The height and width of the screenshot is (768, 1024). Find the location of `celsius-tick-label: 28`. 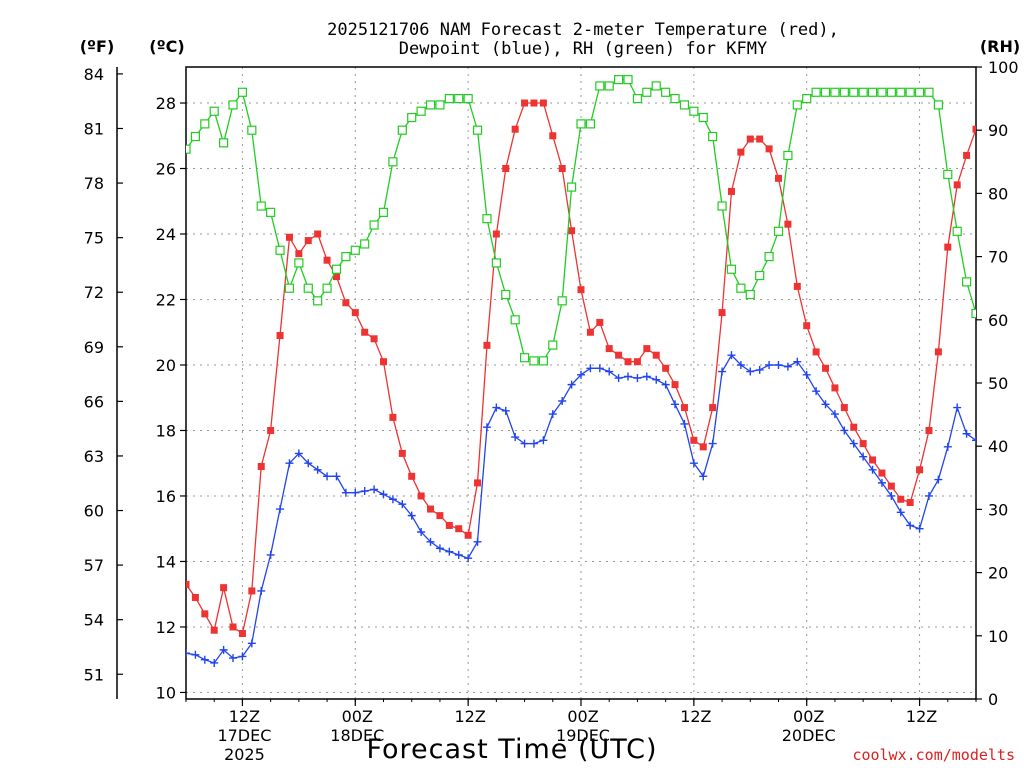

celsius-tick-label: 28 is located at coordinates (166, 103).